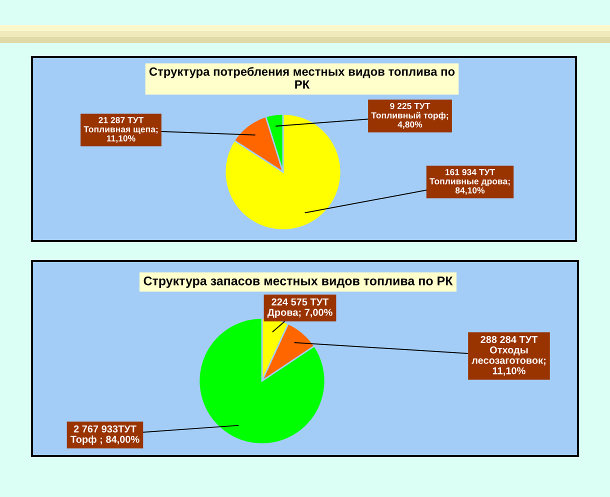 The width and height of the screenshot is (610, 497). Describe the element at coordinates (121, 130) in the screenshot. I see `data-label: 21 287 ТУТ Топливная щепа; 11,10%` at that location.